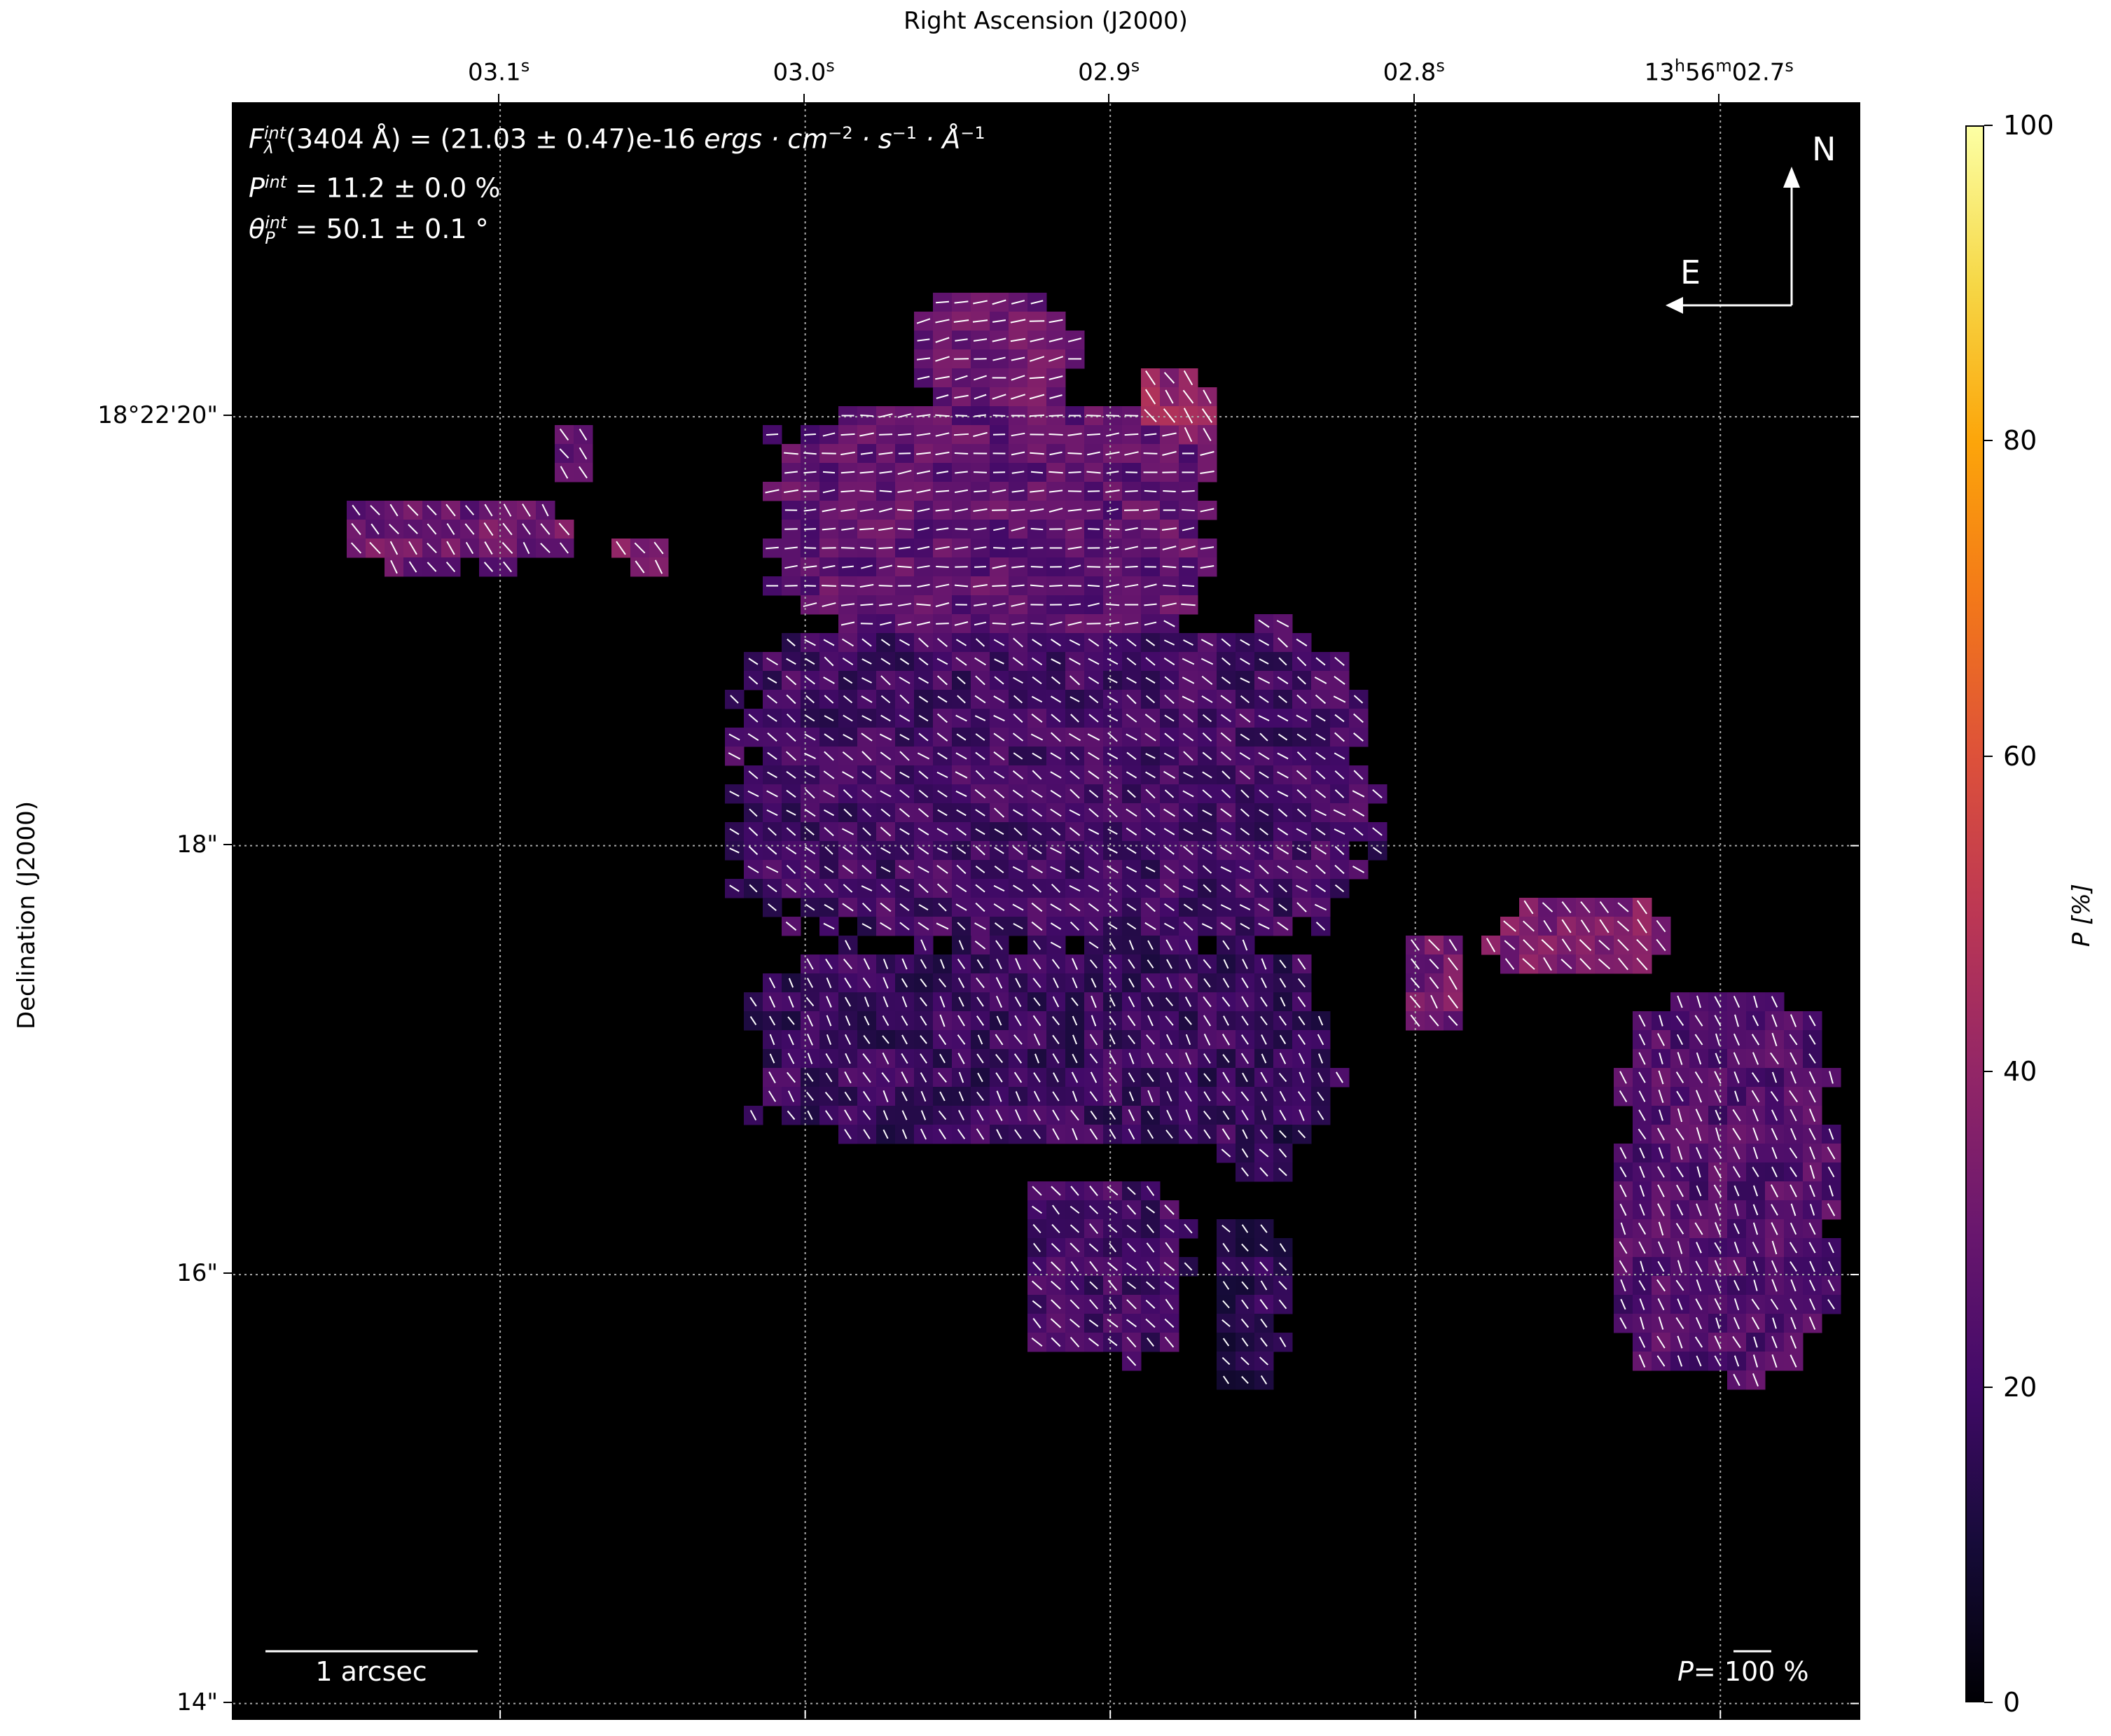  Describe the element at coordinates (1719, 98) in the screenshot. I see `x-tick-mark` at that location.